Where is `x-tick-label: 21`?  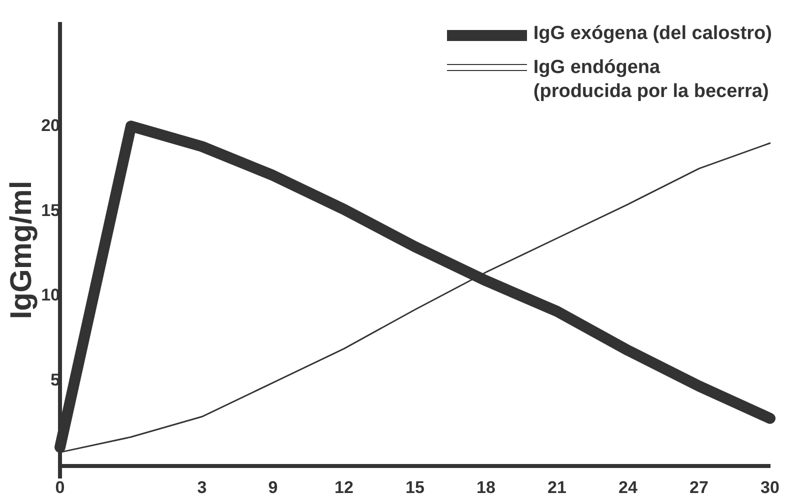
x-tick-label: 21 is located at coordinates (557, 487).